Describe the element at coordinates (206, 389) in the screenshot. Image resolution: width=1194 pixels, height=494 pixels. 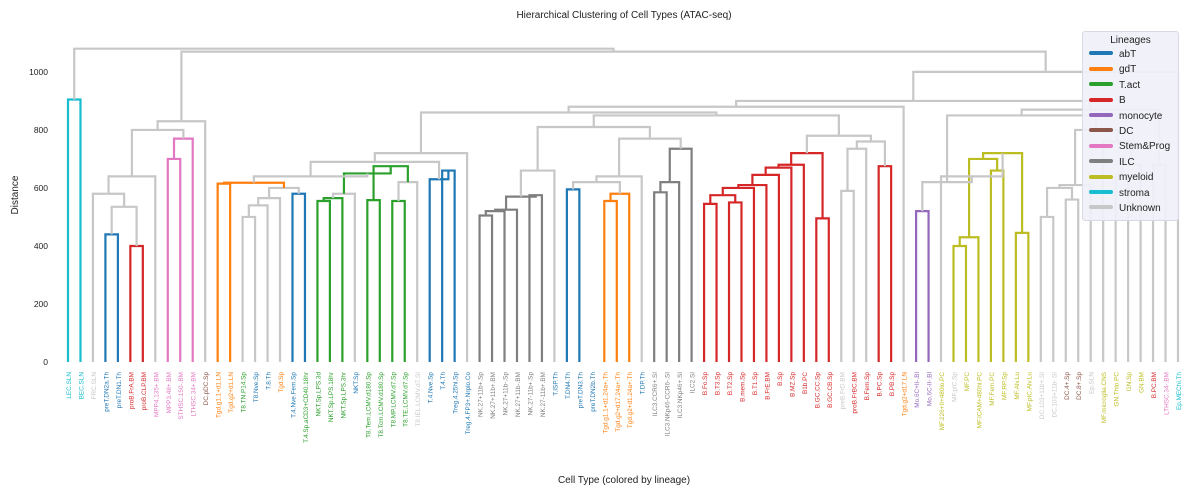
I see `leaf-label: DC.pDC.Sp` at that location.